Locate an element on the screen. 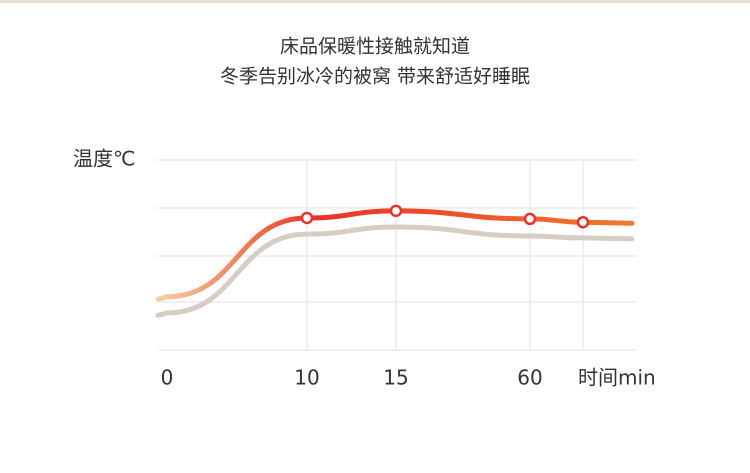  y-axis-label: 温度℃ is located at coordinates (104, 159).